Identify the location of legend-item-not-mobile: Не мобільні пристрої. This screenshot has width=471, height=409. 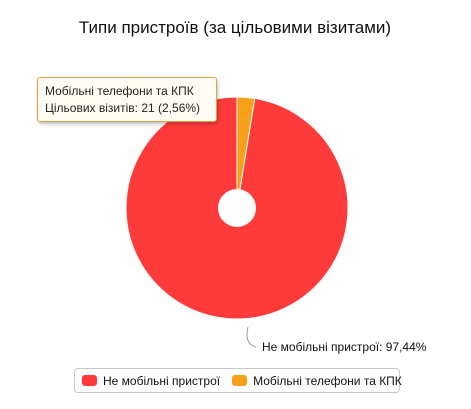
(151, 381).